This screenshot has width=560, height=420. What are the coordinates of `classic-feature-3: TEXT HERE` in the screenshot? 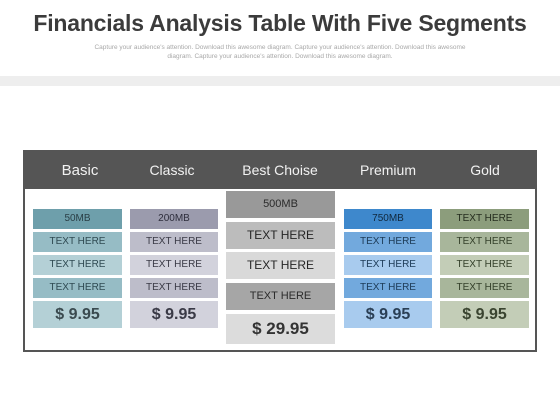 It's located at (174, 288).